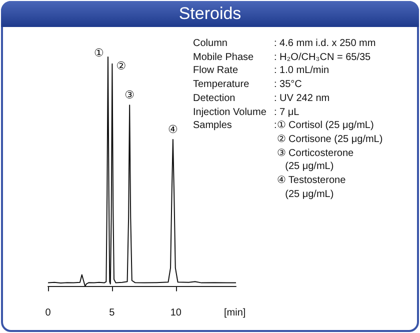 The height and width of the screenshot is (333, 420). What do you see at coordinates (176, 313) in the screenshot?
I see `x-tick-label: 10` at bounding box center [176, 313].